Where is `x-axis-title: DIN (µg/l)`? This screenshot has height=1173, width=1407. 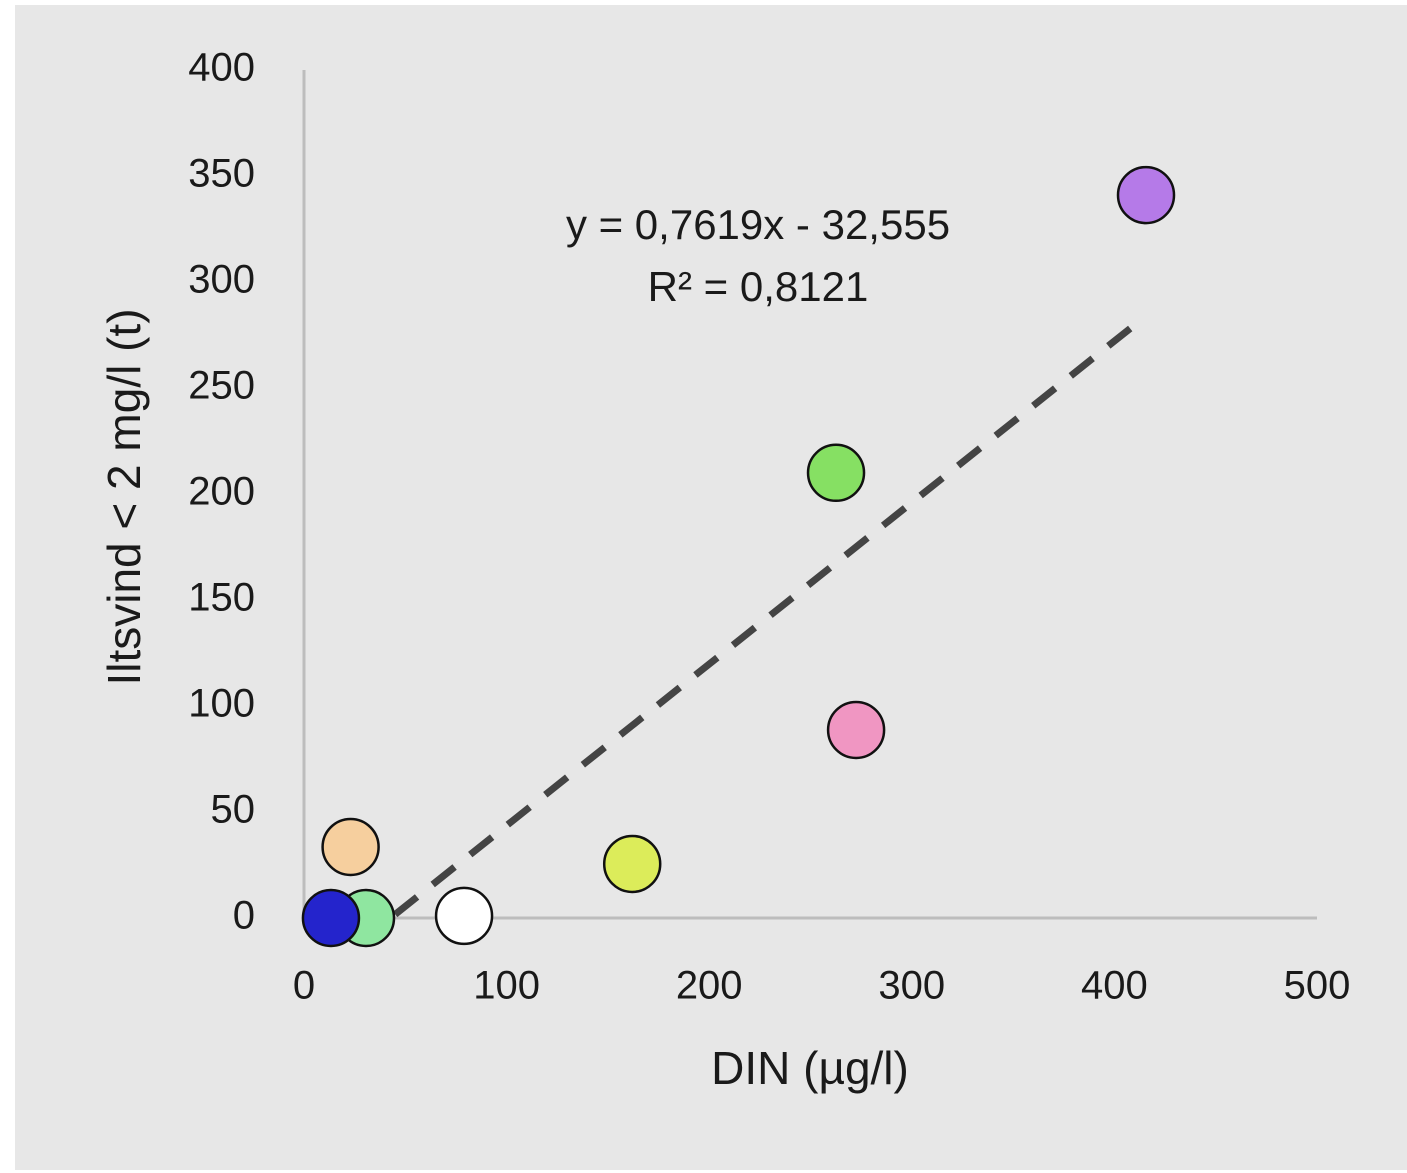
x-axis-title: DIN (µg/l) is located at coordinates (810, 1068).